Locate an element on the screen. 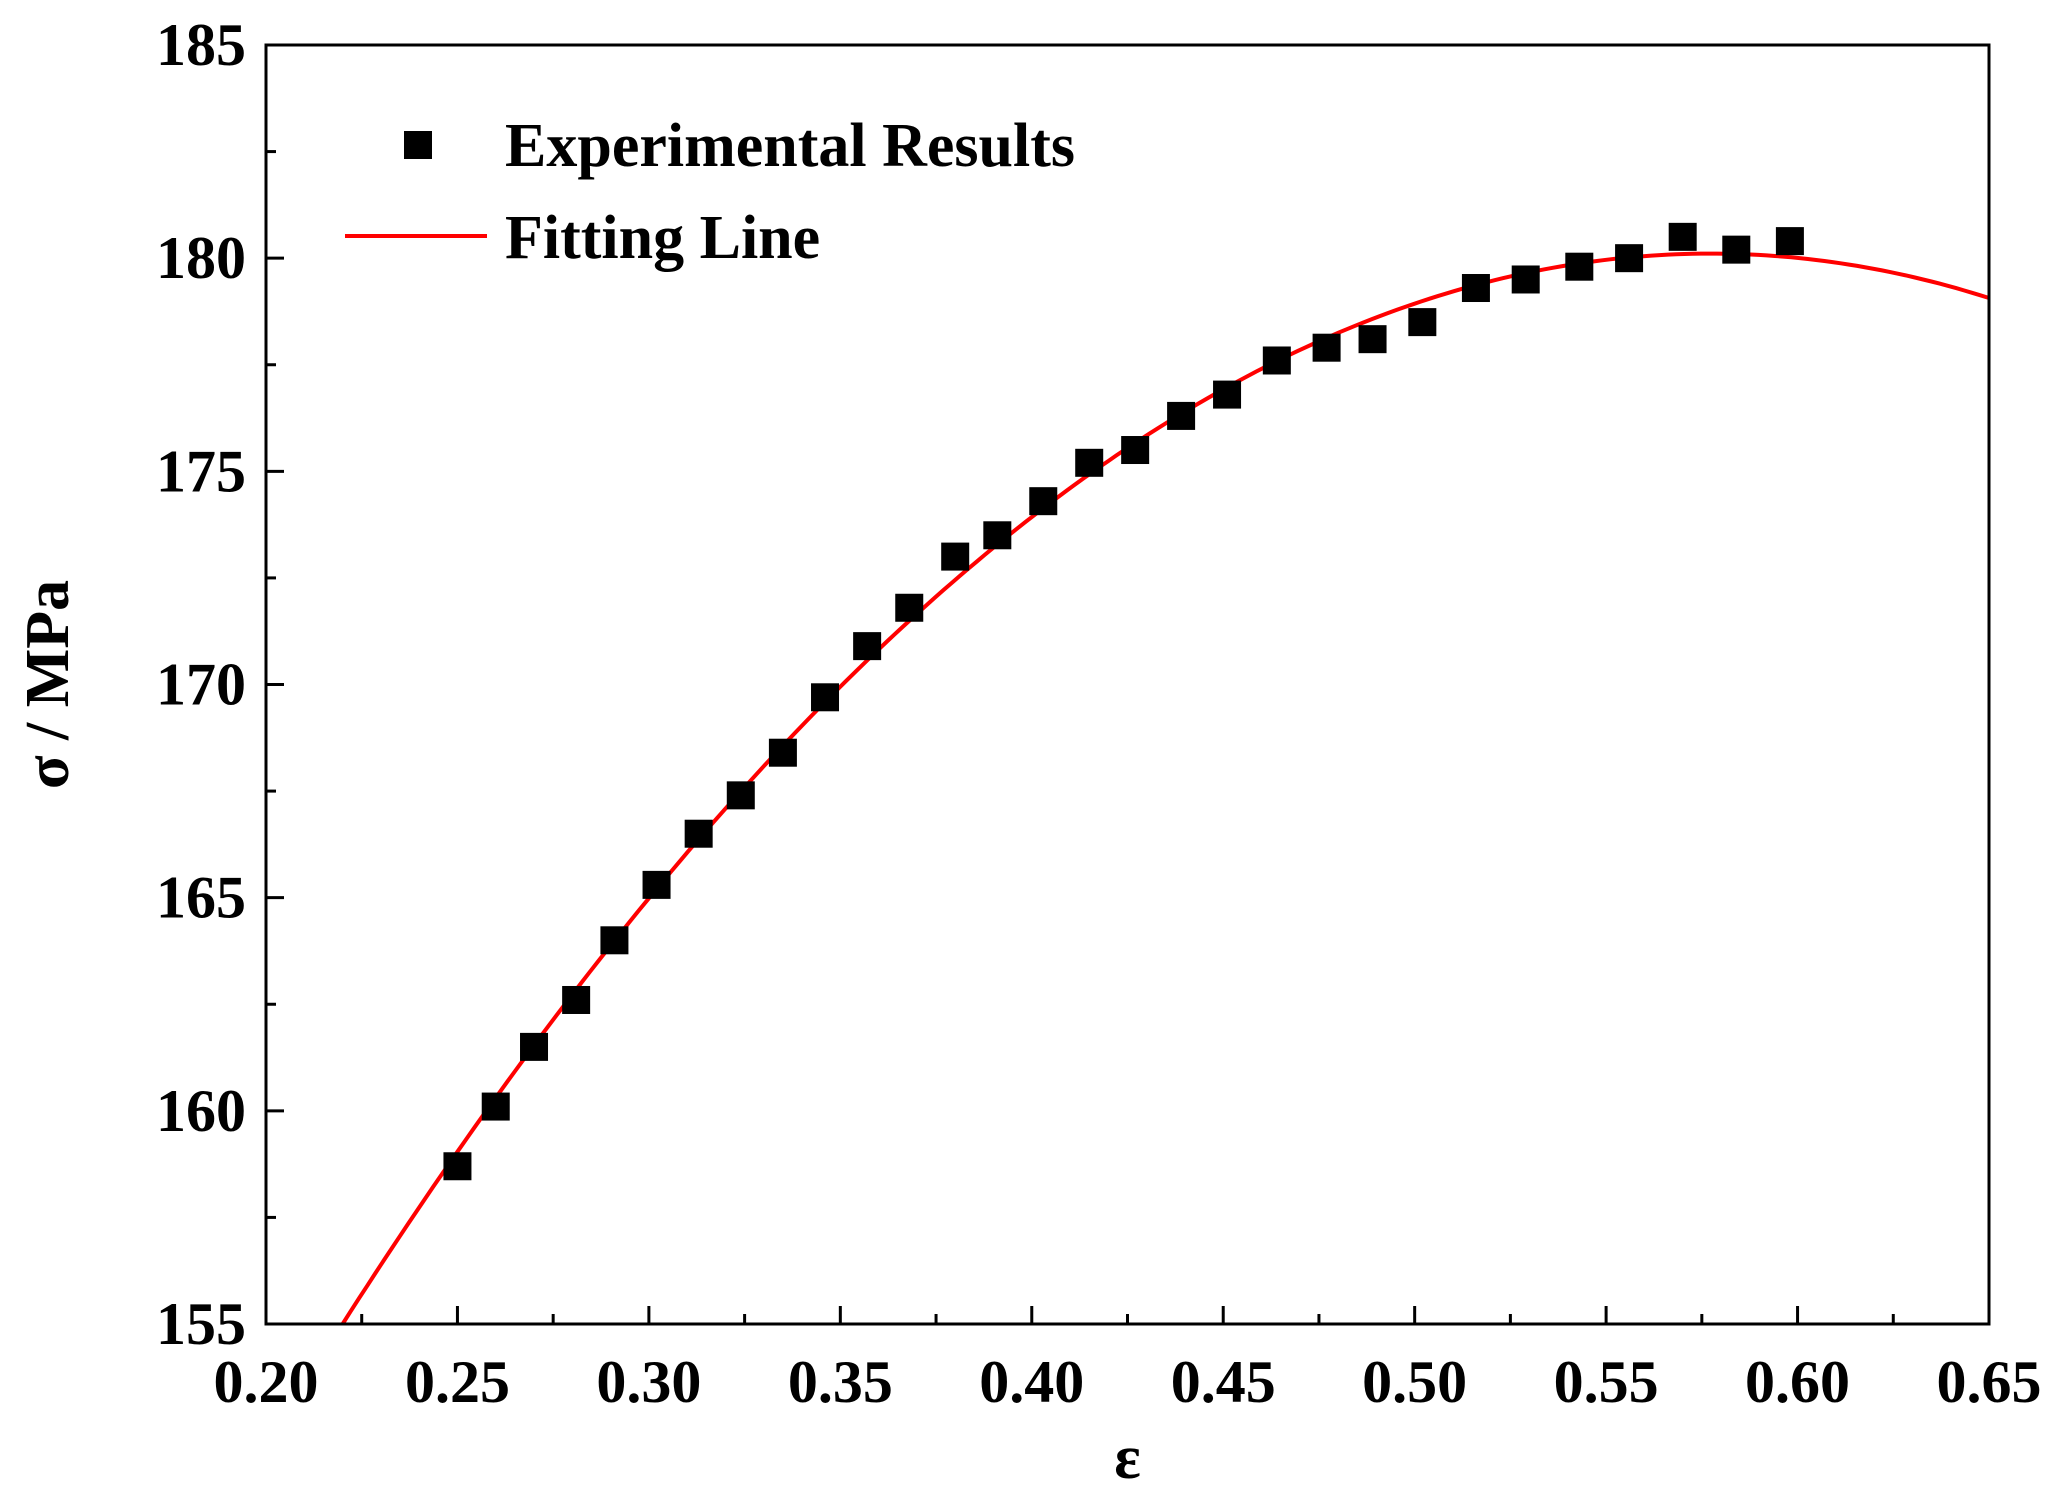  y-tick-label: 160 is located at coordinates (201, 1111).